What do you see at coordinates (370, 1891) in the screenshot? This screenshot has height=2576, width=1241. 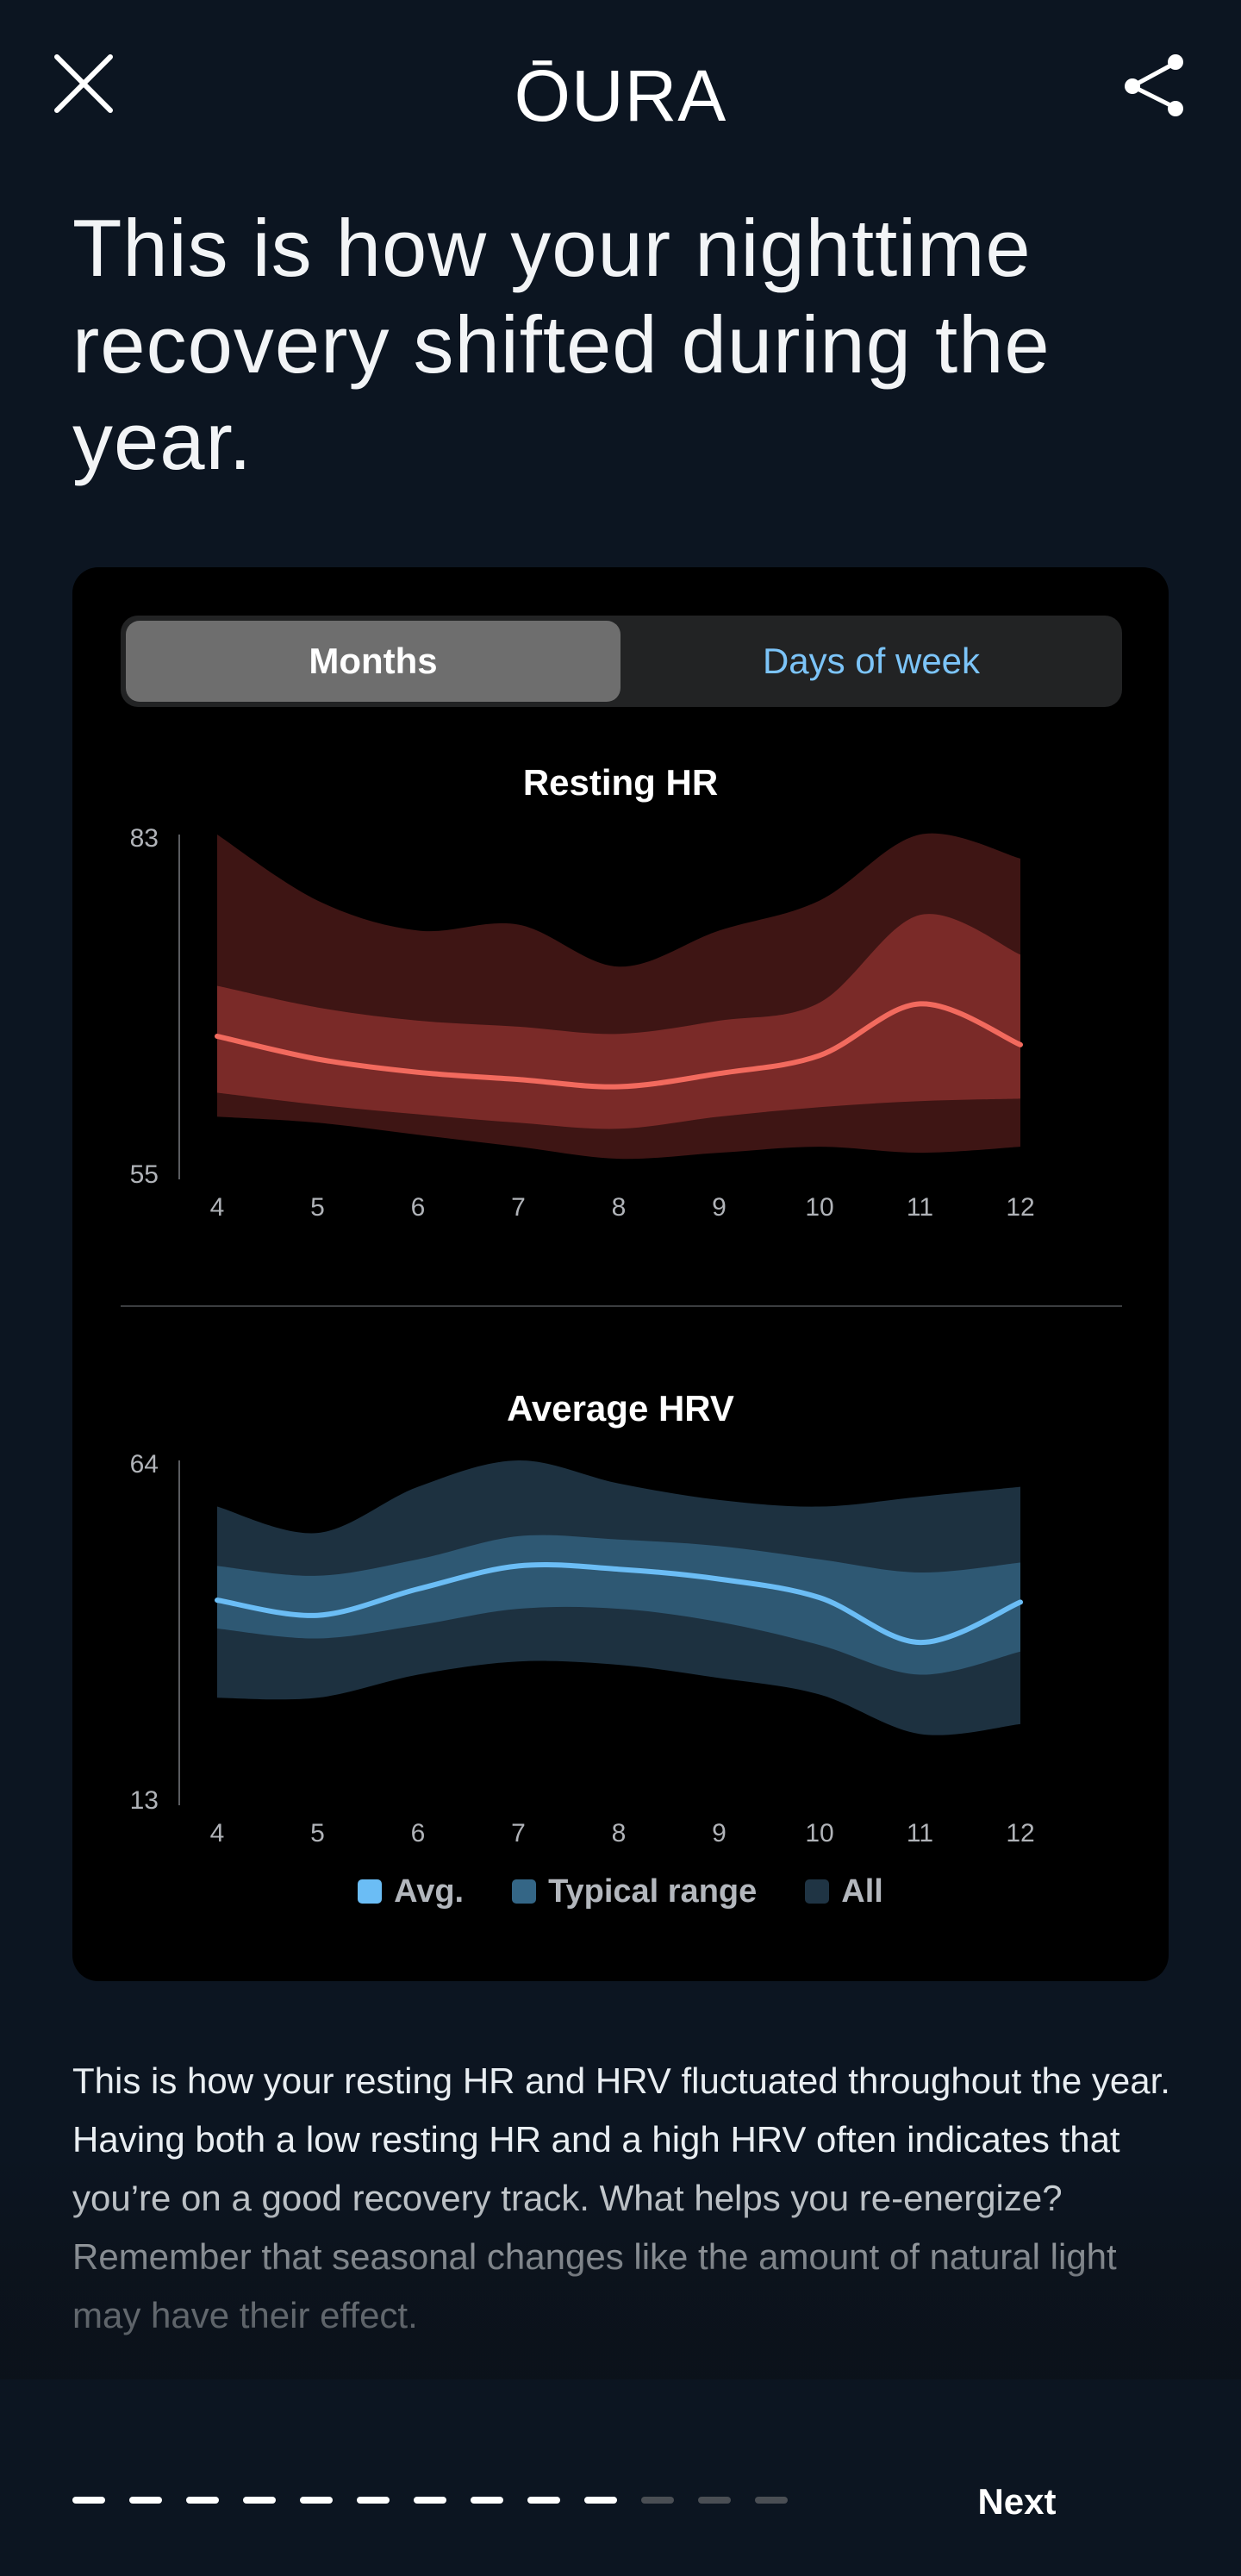 I see `legend-swatch-avg` at bounding box center [370, 1891].